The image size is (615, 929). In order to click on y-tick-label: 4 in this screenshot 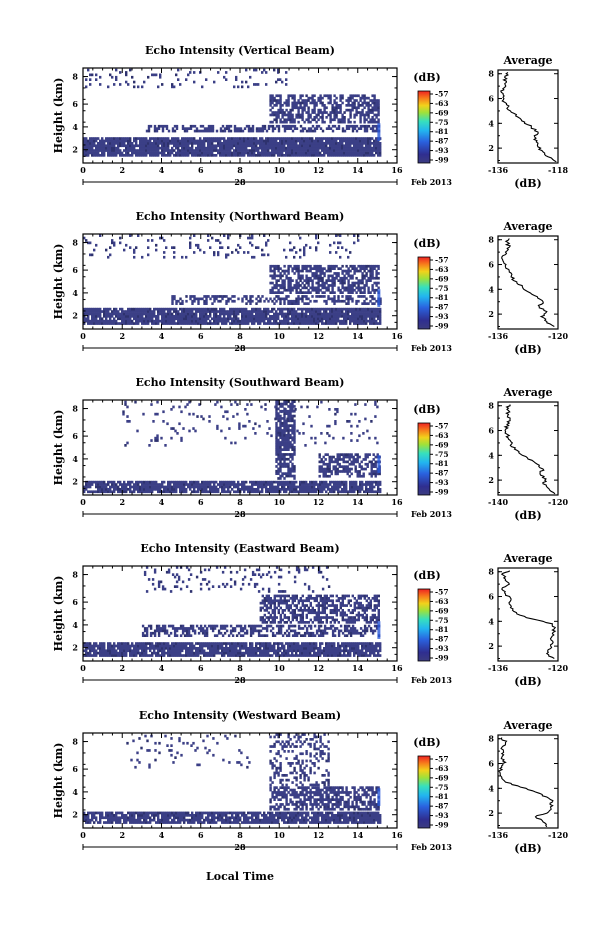, I will do `click(75, 127)`.